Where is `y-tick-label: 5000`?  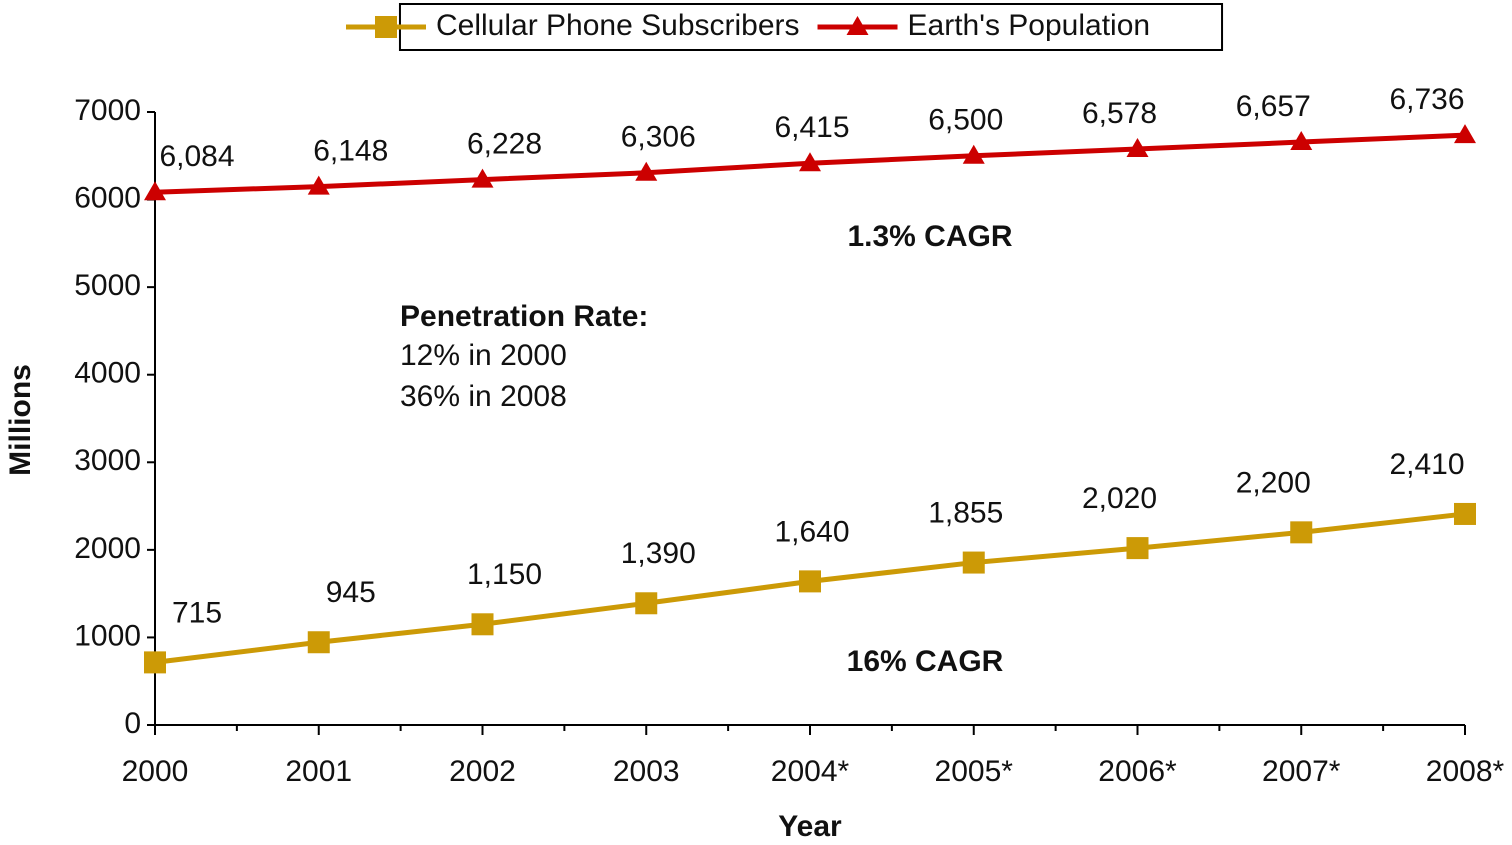
y-tick-label: 5000 is located at coordinates (107, 285).